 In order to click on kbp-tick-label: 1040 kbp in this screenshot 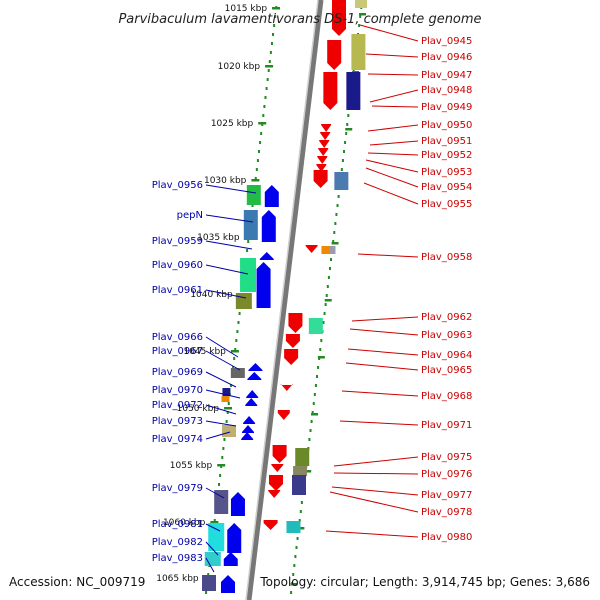, I will do `click(211, 295)`.